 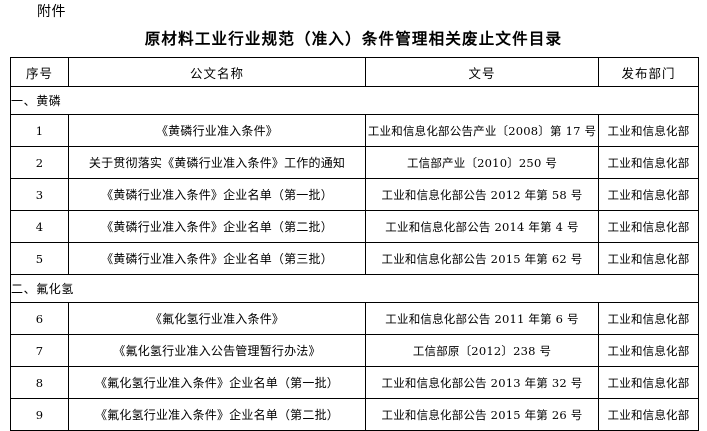 I want to click on cell-docno: 工业和信息化部公告产业〔2008〕第 17 号, so click(x=482, y=130).